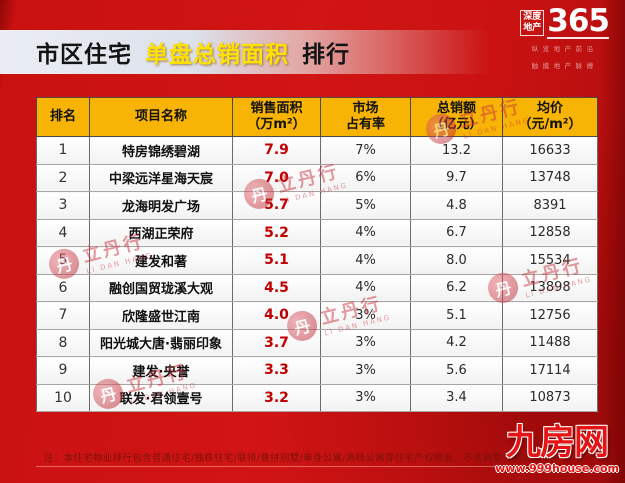  I want to click on cell-sales-area: 5.2, so click(276, 232).